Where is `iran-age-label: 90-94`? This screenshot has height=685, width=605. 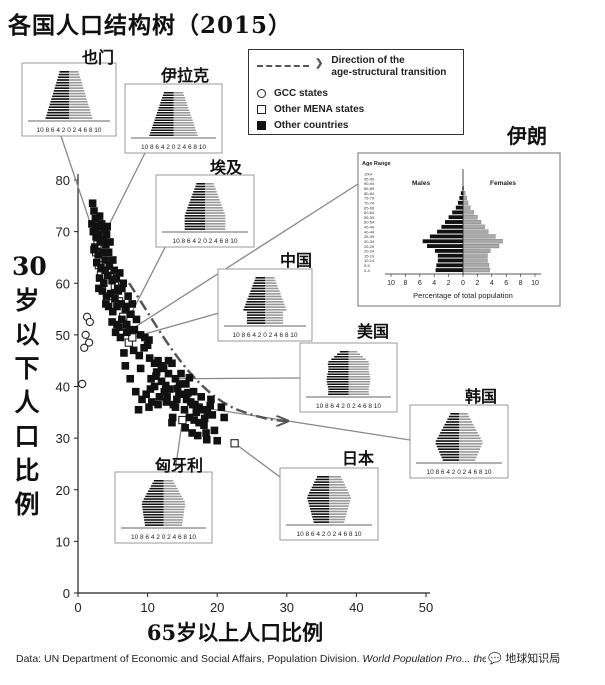
iran-age-label: 90-94 is located at coordinates (369, 183).